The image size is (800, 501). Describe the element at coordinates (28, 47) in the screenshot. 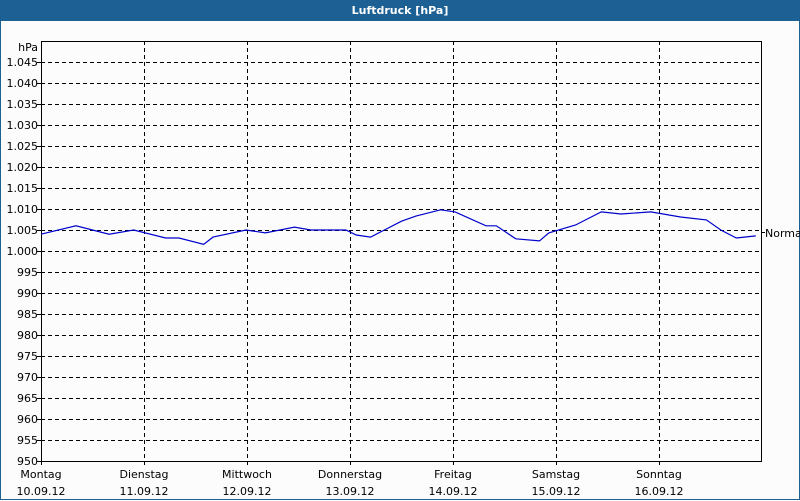

I see `y-axis-unit-label: hPa` at that location.